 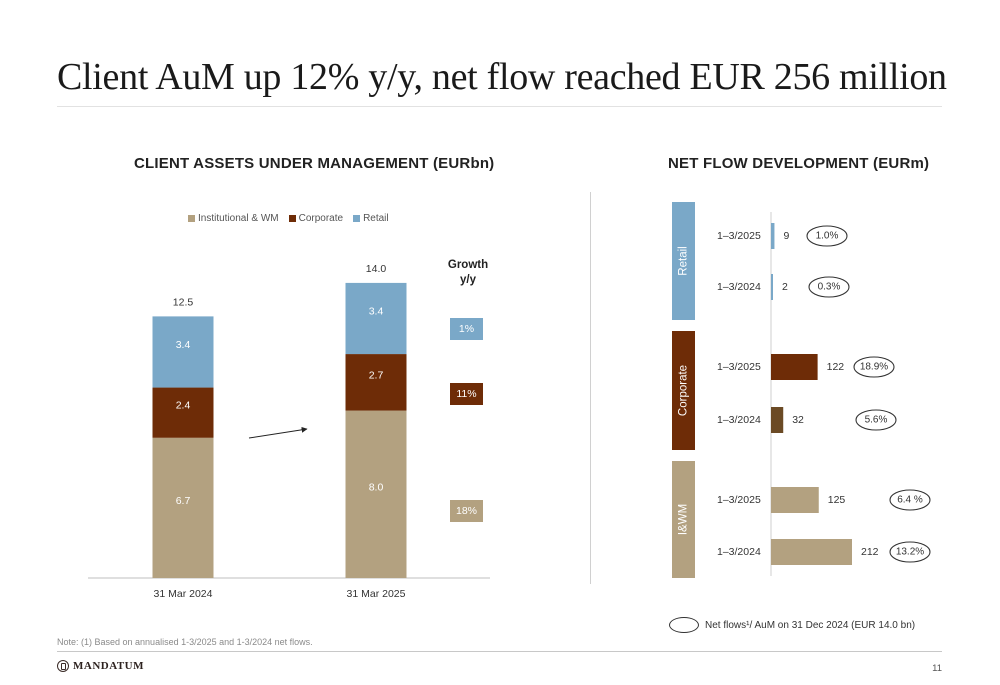 I want to click on legend-swatch-corporate, so click(x=292, y=218).